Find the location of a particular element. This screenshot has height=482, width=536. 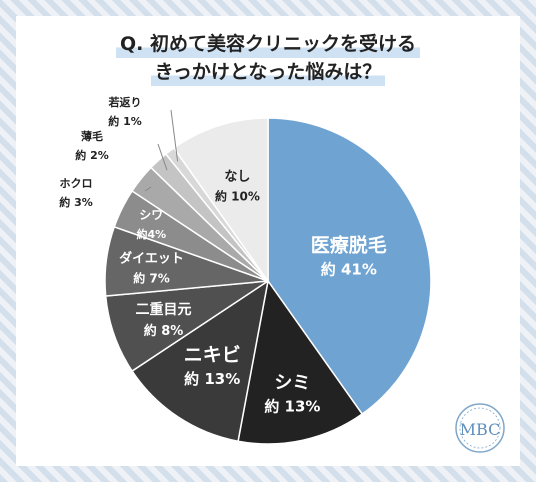

chart-title-line-2: きっかけとなった悩みは？ is located at coordinates (268, 72).